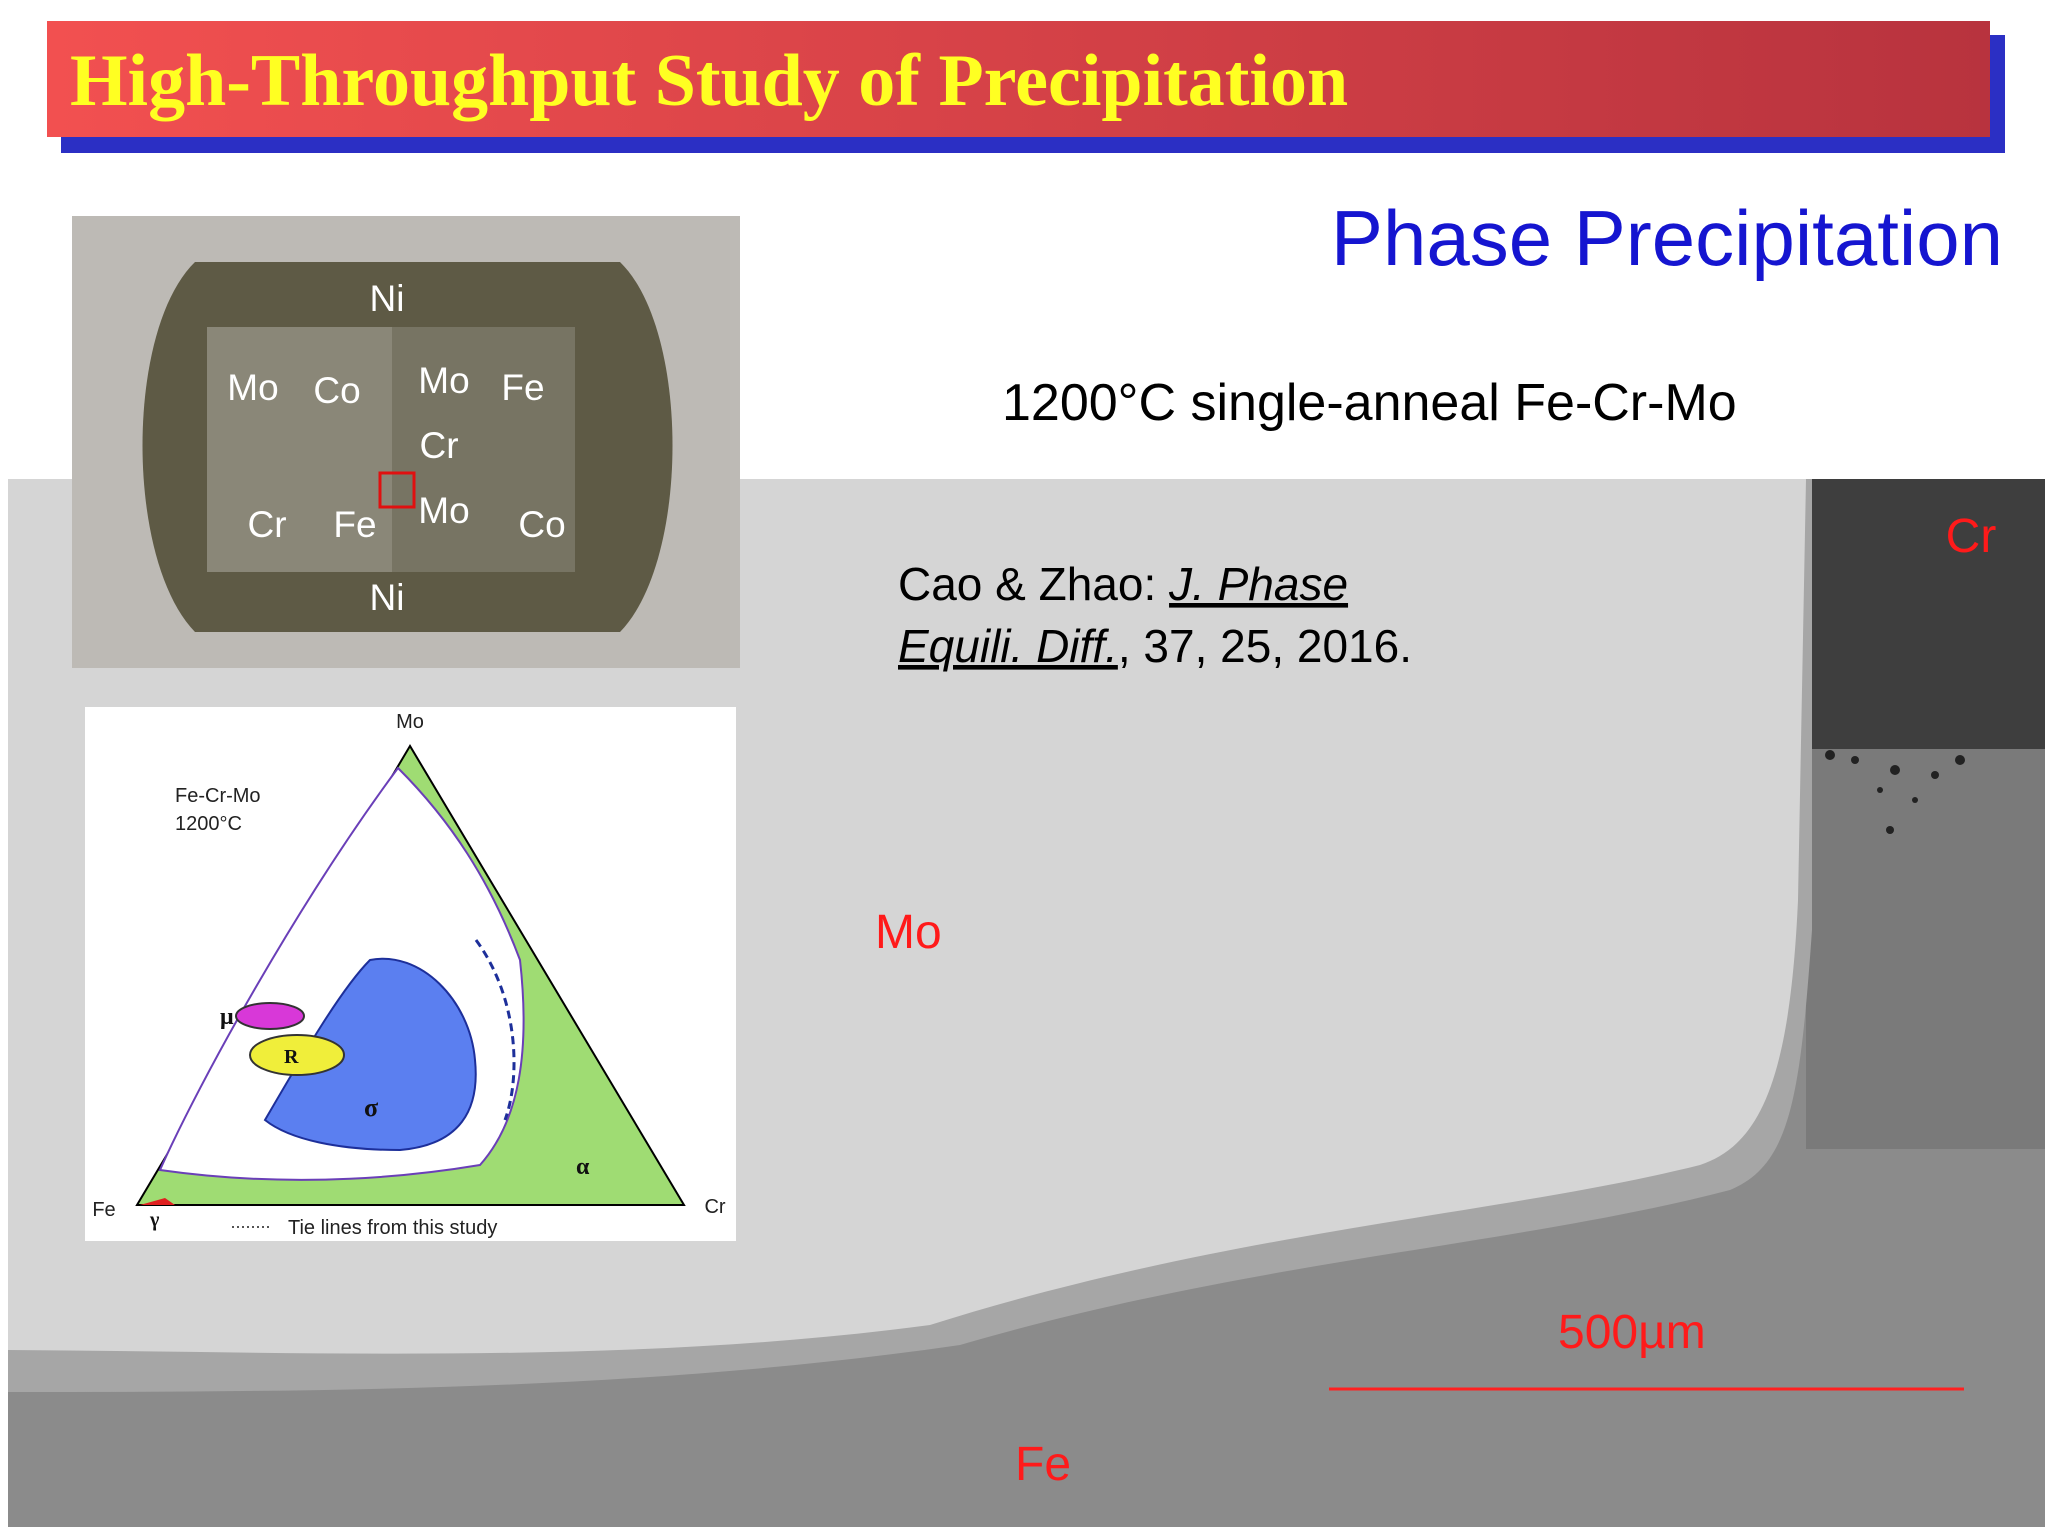  Describe the element at coordinates (1895, 792) in the screenshot. I see `pores` at that location.